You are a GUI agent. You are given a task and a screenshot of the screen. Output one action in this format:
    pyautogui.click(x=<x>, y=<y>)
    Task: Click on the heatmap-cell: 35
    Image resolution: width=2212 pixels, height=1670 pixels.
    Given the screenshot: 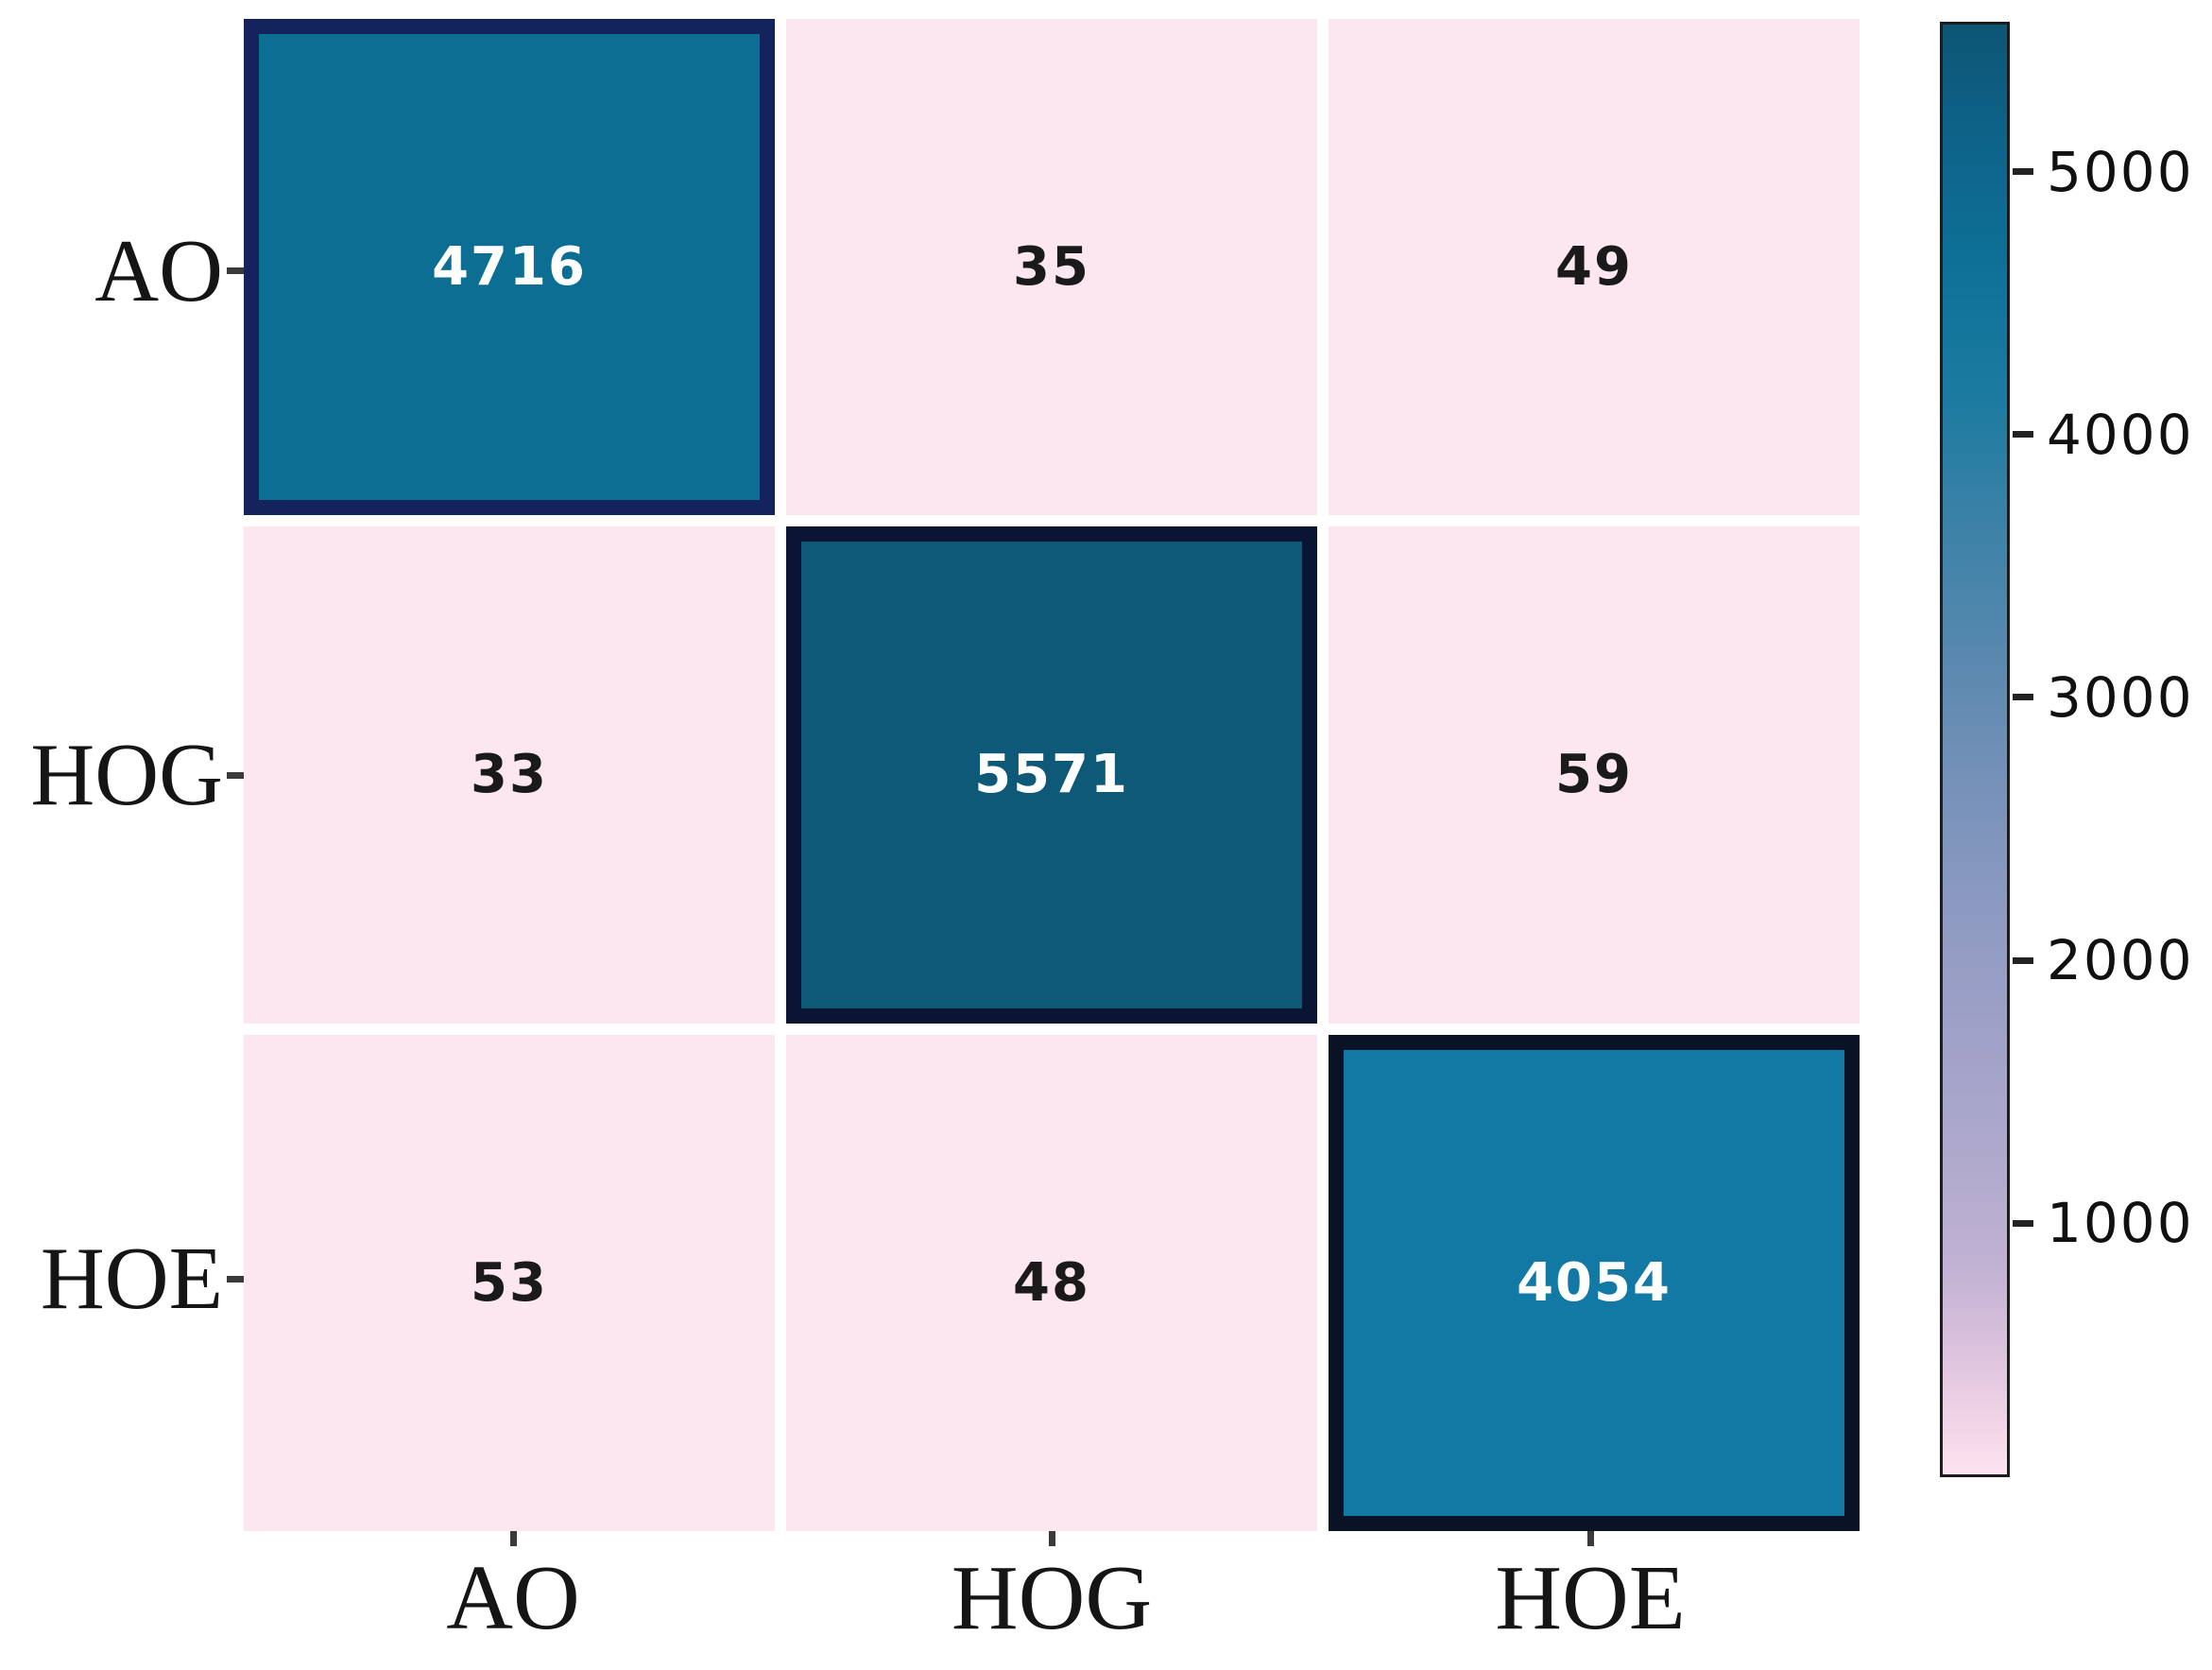 What is the action you would take?
    pyautogui.click(x=1051, y=267)
    